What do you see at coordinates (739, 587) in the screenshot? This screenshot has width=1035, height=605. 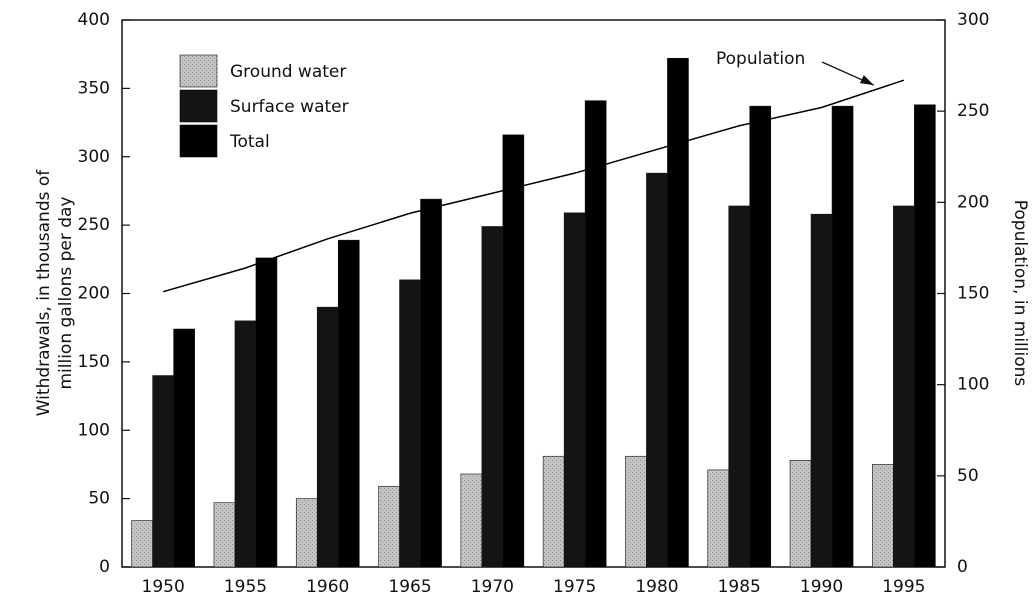 I see `x-tick-label: 1985` at bounding box center [739, 587].